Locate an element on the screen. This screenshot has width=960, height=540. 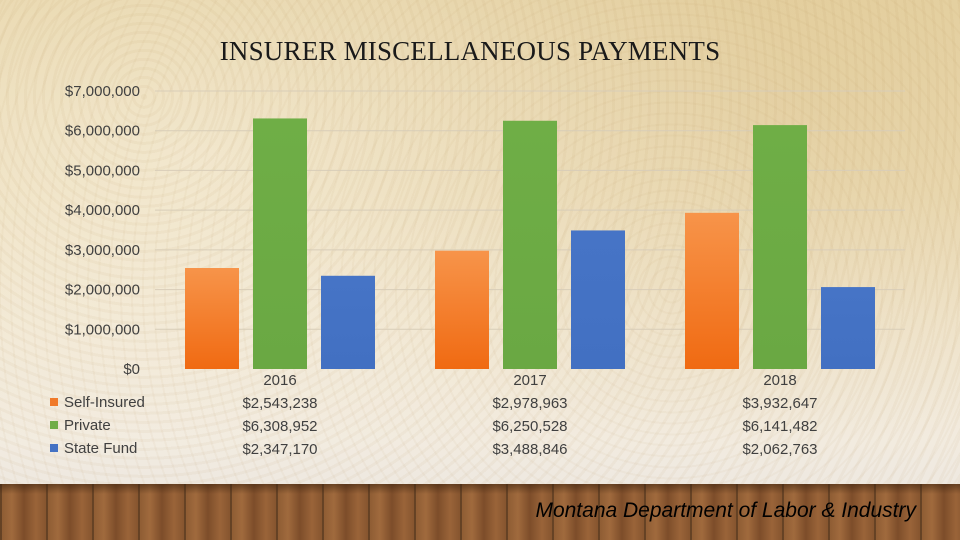
bar-state-fund-2017 is located at coordinates (598, 299).